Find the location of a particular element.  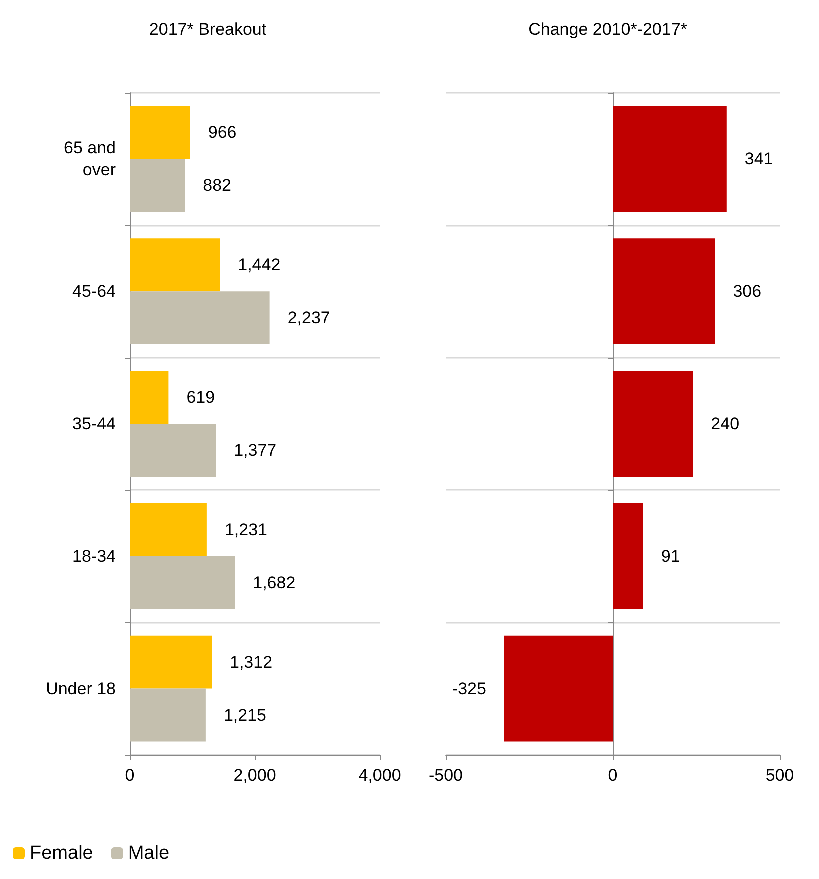

data-label: 619 is located at coordinates (201, 398).